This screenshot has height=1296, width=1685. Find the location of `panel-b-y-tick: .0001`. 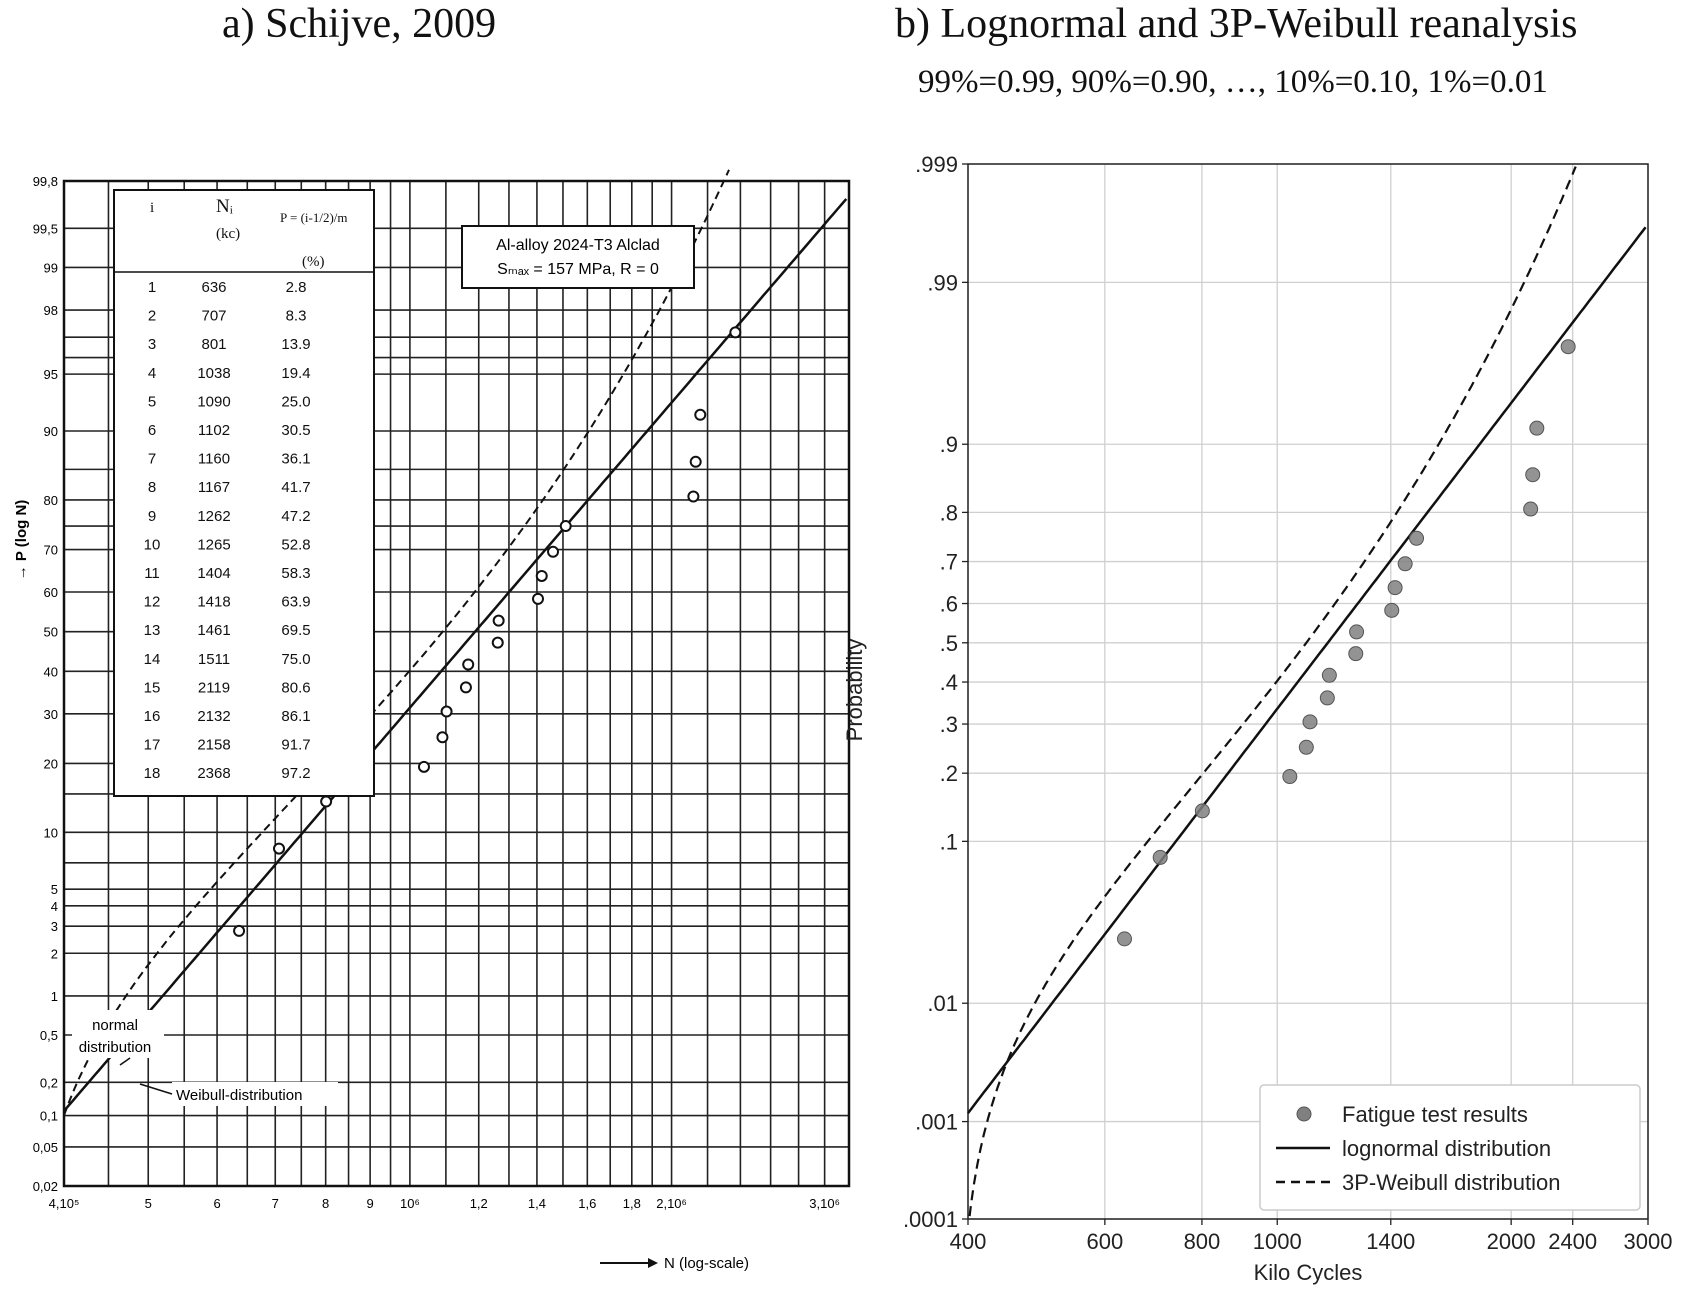

panel-b-y-tick: .0001 is located at coordinates (930, 1219).